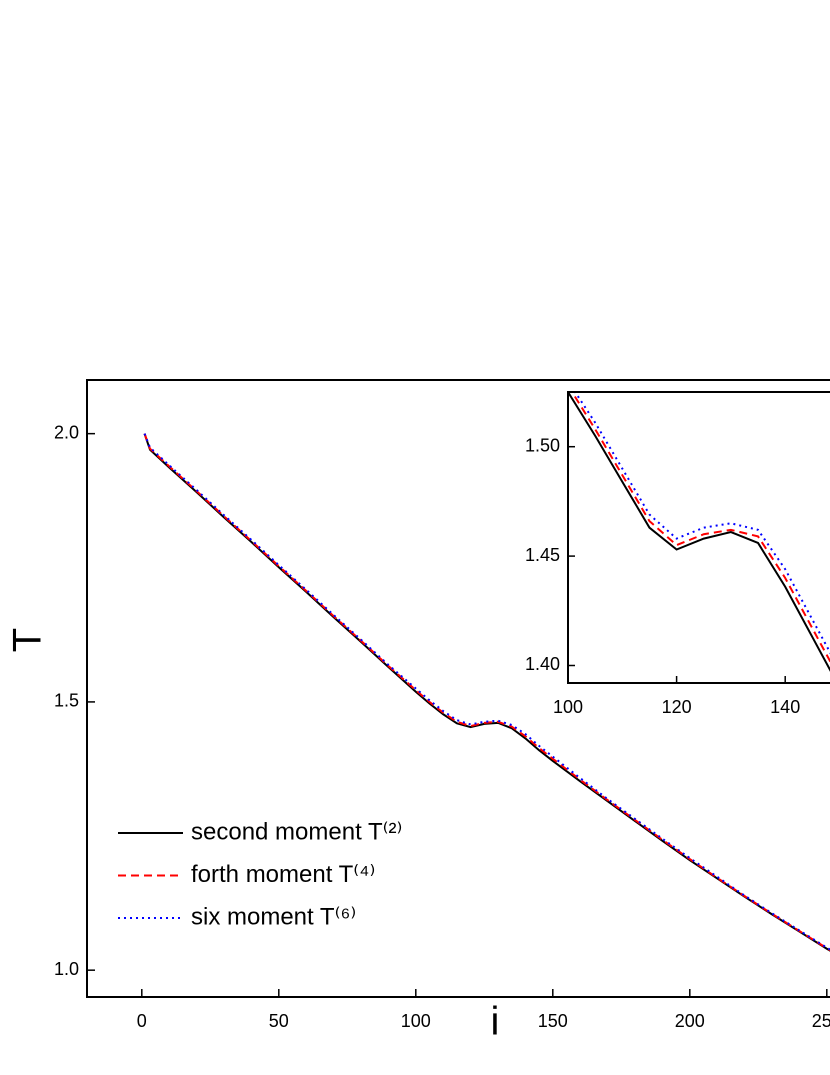 The width and height of the screenshot is (830, 1075). Describe the element at coordinates (542, 664) in the screenshot. I see `y-tick-label: 1.40` at that location.